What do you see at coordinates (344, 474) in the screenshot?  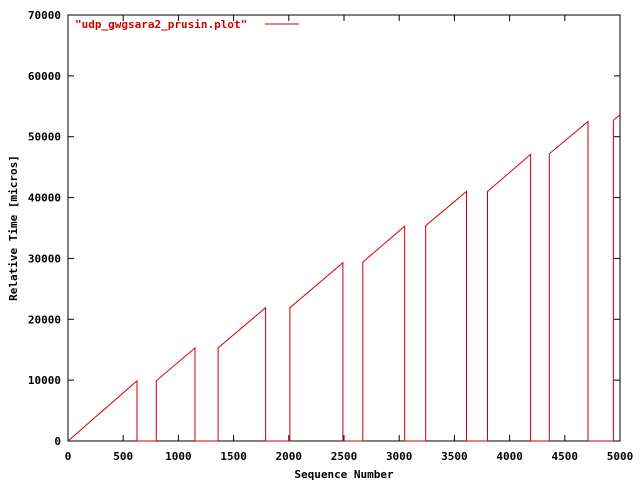 I see `x-axis-label: Sequence Number` at bounding box center [344, 474].